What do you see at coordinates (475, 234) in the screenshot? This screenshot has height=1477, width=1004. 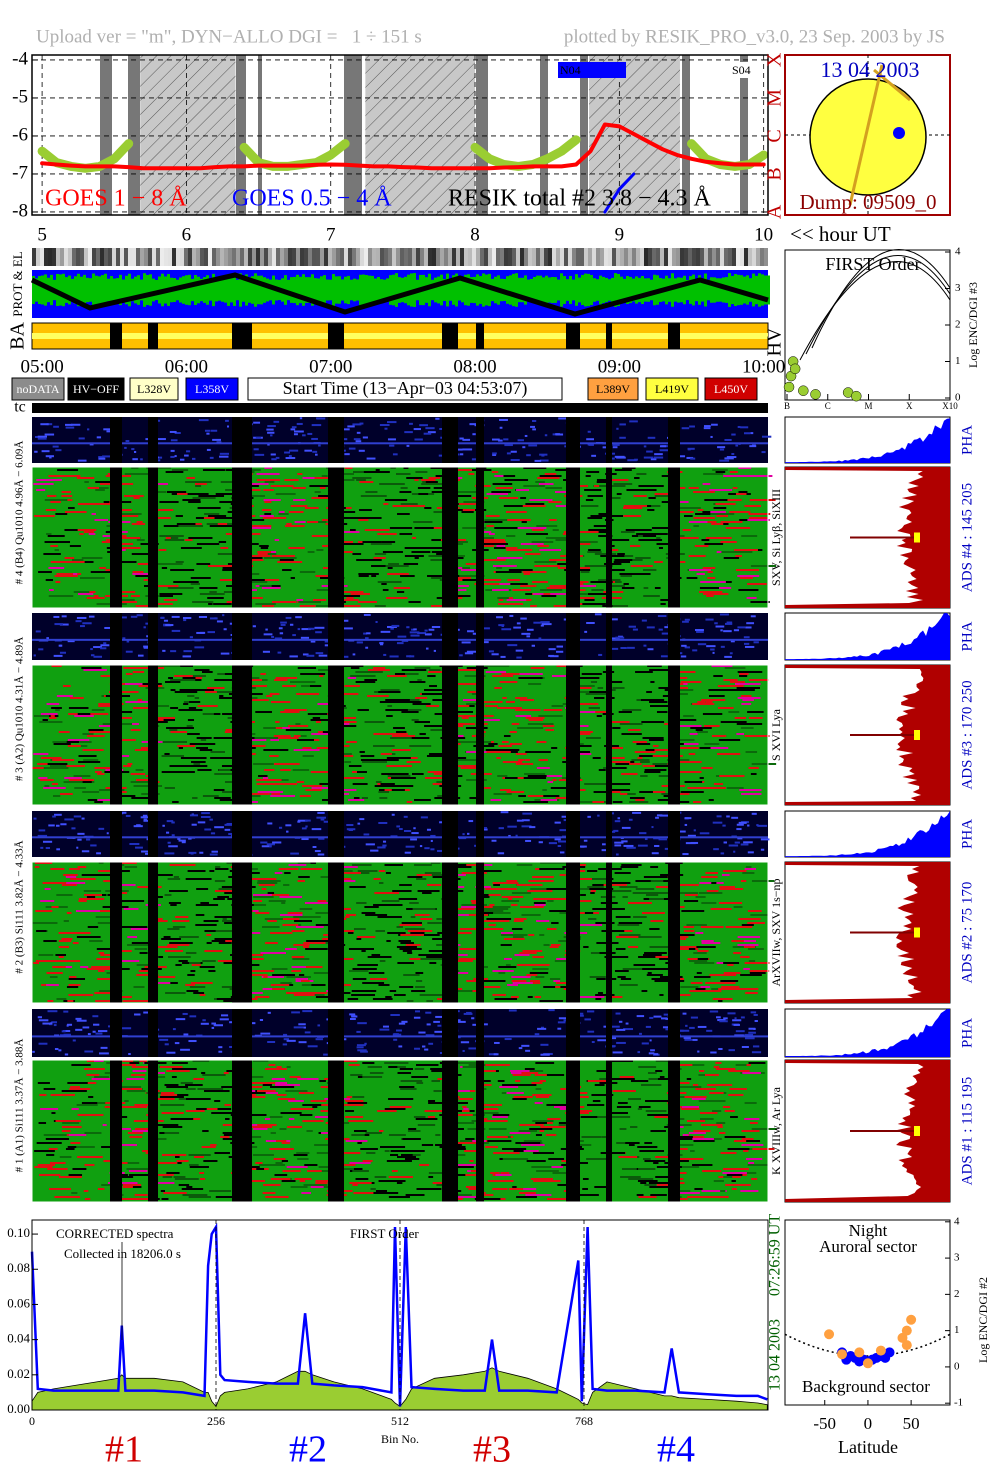 I see `x-tick-label: 8` at bounding box center [475, 234].